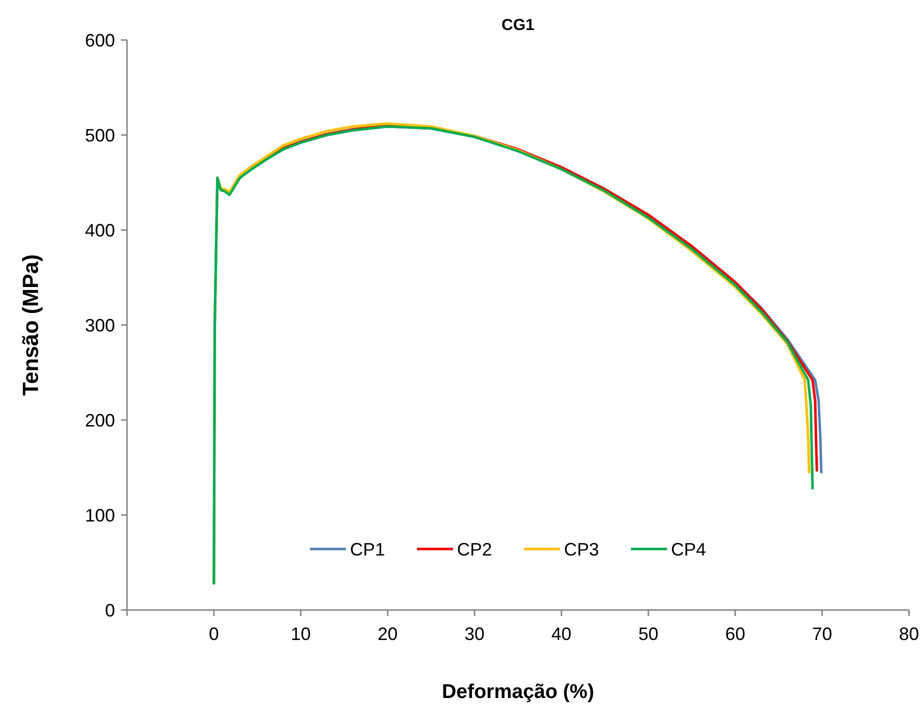  I want to click on legend-label: CP4, so click(688, 549).